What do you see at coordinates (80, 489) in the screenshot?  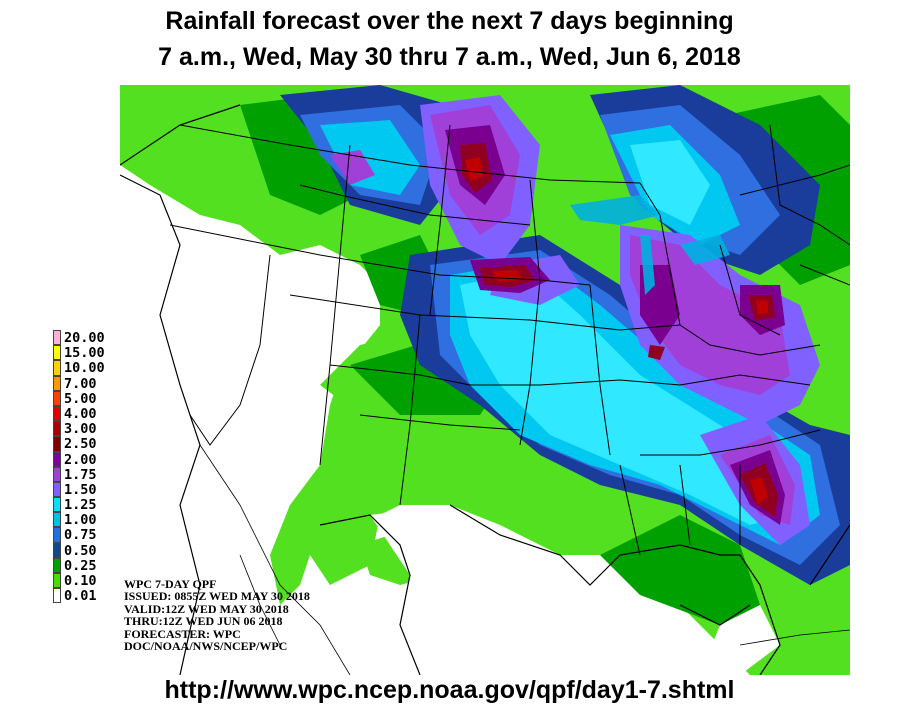 I see `legend-label: 1.50` at bounding box center [80, 489].